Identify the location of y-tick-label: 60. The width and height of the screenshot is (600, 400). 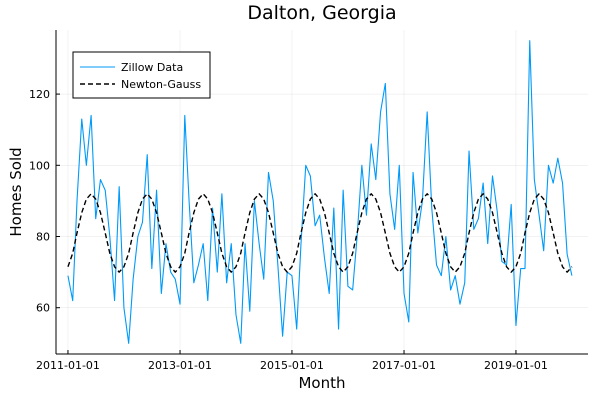
(43, 308).